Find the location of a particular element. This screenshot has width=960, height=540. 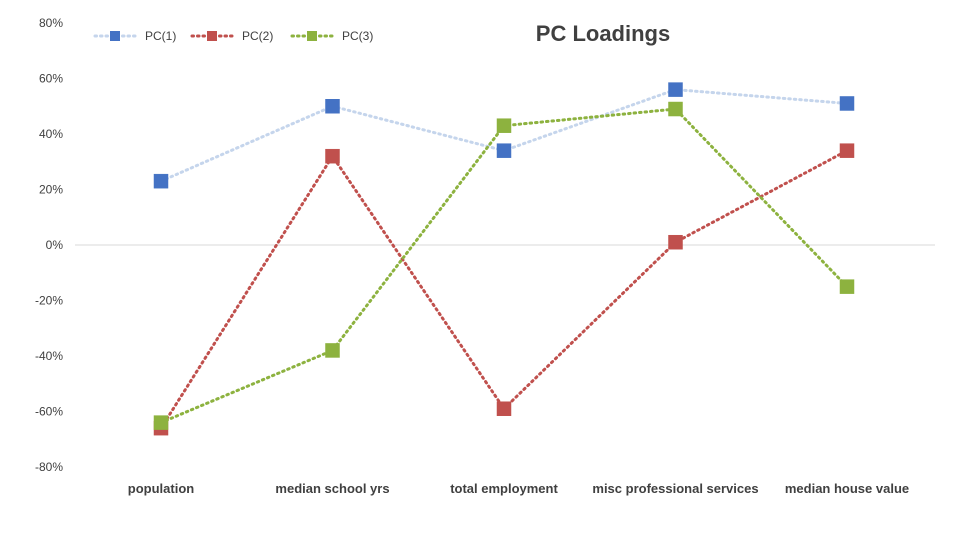

y-tick-label: -80% is located at coordinates (49, 467).